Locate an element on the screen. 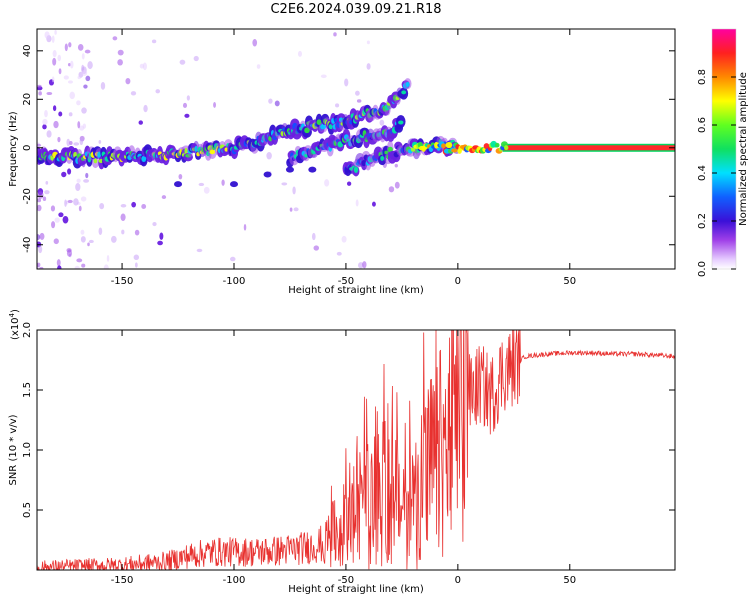 The image size is (750, 600). spectrogram-y-tick-label: -20 is located at coordinates (27, 196).